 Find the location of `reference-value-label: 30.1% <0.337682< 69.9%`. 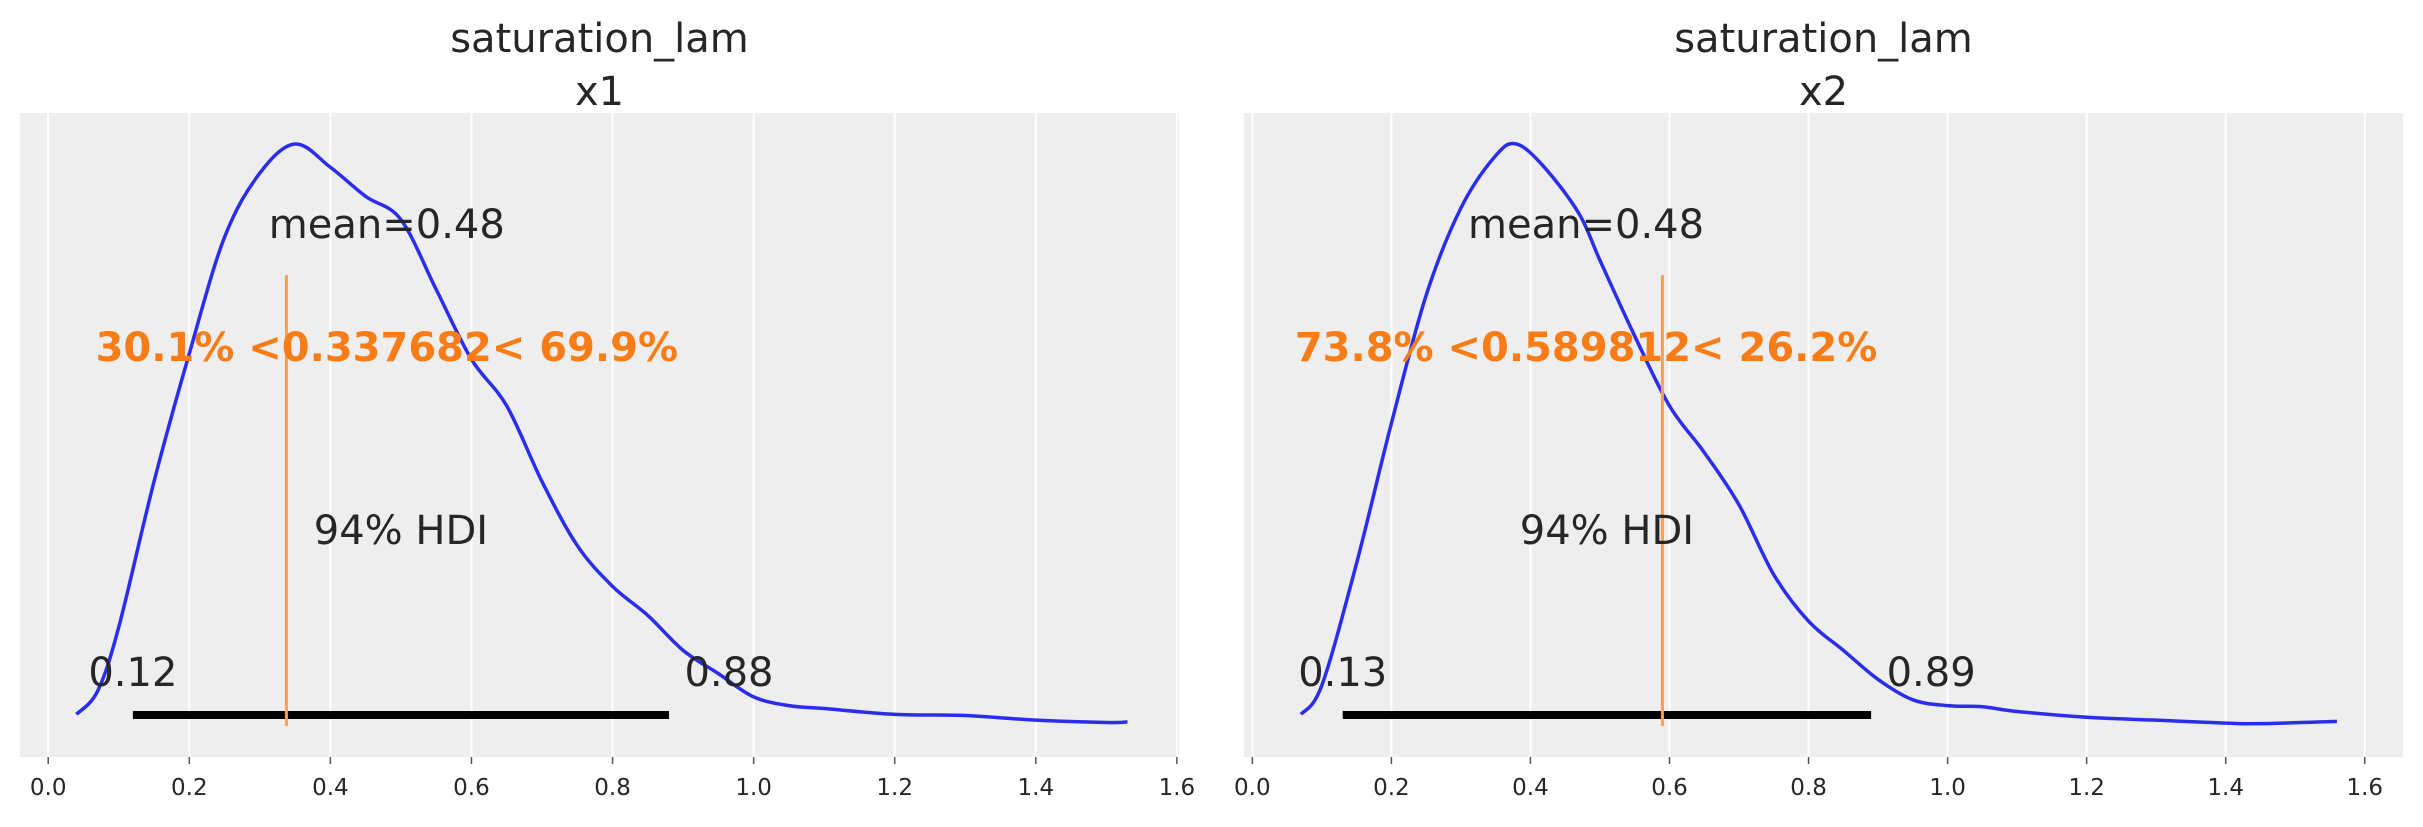

reference-value-label: 30.1% <0.337682< 69.9% is located at coordinates (387, 348).